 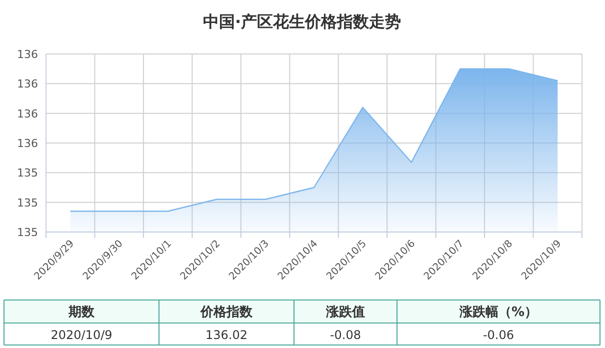 What do you see at coordinates (345, 312) in the screenshot?
I see `text: 涨跌值` at bounding box center [345, 312].